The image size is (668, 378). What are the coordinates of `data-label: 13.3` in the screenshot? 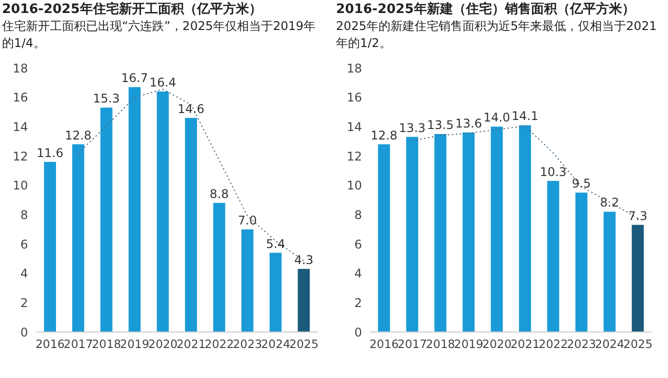 It's located at (412, 127).